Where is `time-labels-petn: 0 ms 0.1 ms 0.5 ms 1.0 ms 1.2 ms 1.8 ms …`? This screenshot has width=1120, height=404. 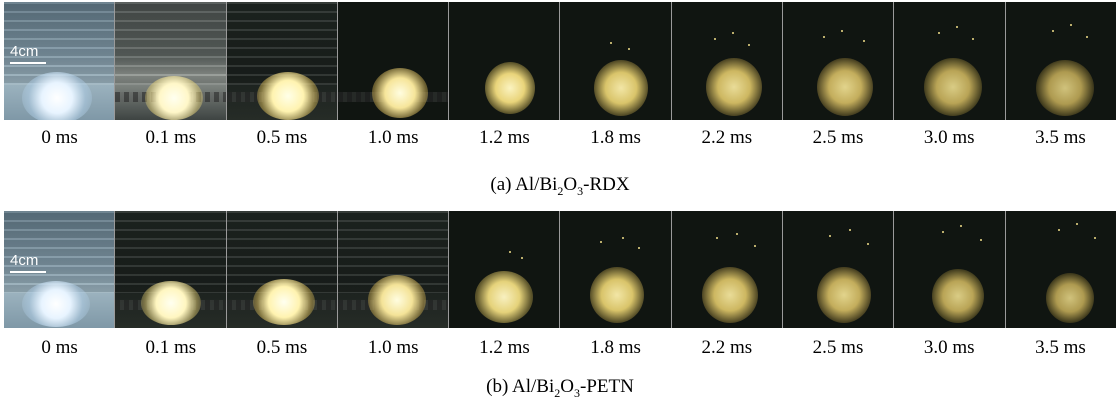 time-labels-petn: 0 ms 0.1 ms 0.5 ms 1.0 ms 1.2 ms 1.8 ms … is located at coordinates (560, 348).